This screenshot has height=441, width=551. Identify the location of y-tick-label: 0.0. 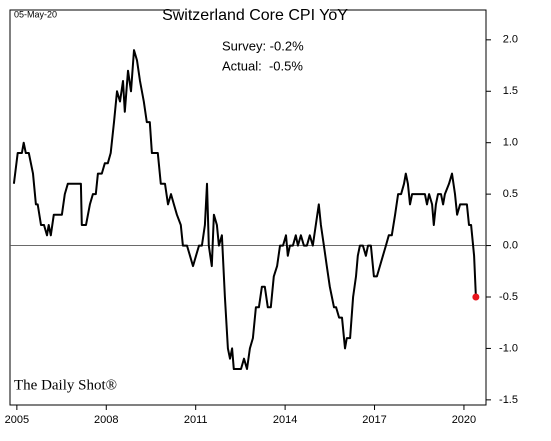
(510, 245).